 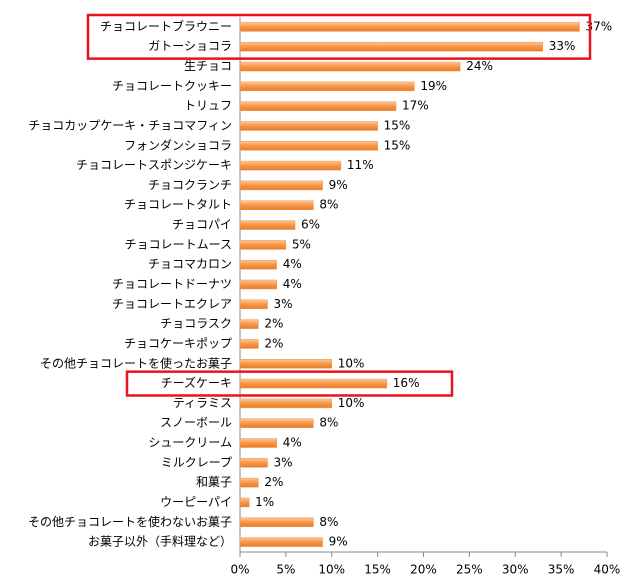 What do you see at coordinates (154, 165) in the screenshot?
I see `y-tick-label: チョコレートスポンジケーキ` at bounding box center [154, 165].